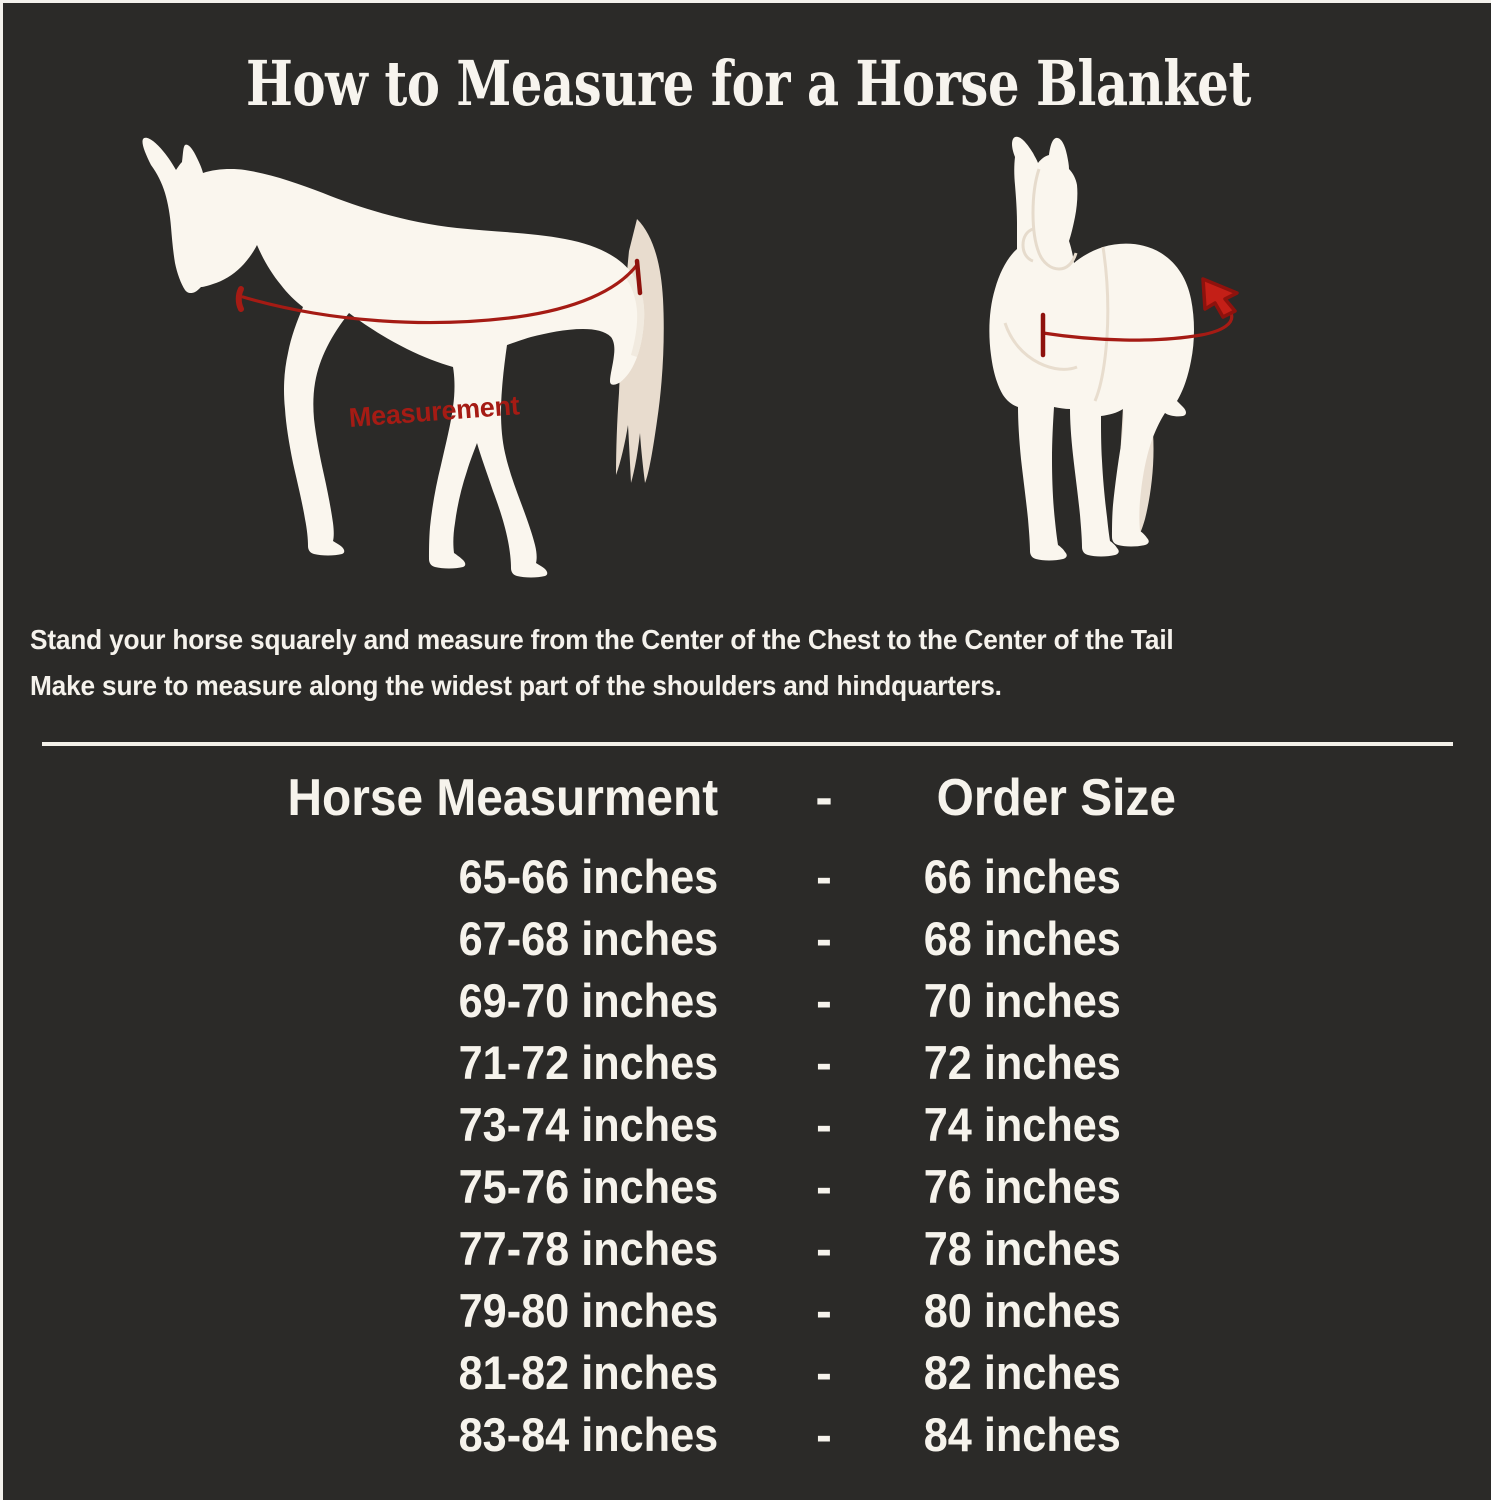  What do you see at coordinates (747, 1125) in the screenshot?
I see `table-row: 73-74 inches - 74 inches` at bounding box center [747, 1125].